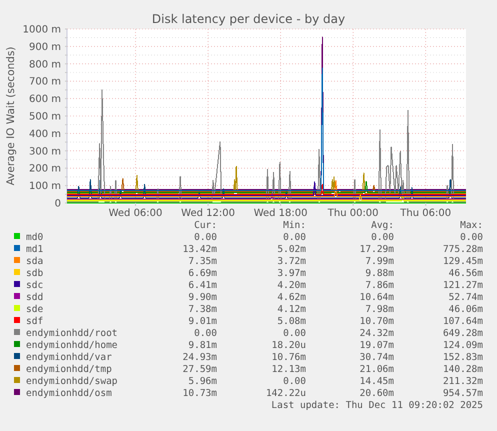 This screenshot has height=431, width=497. What do you see at coordinates (203, 309) in the screenshot?
I see `text: 7.38m` at bounding box center [203, 309].